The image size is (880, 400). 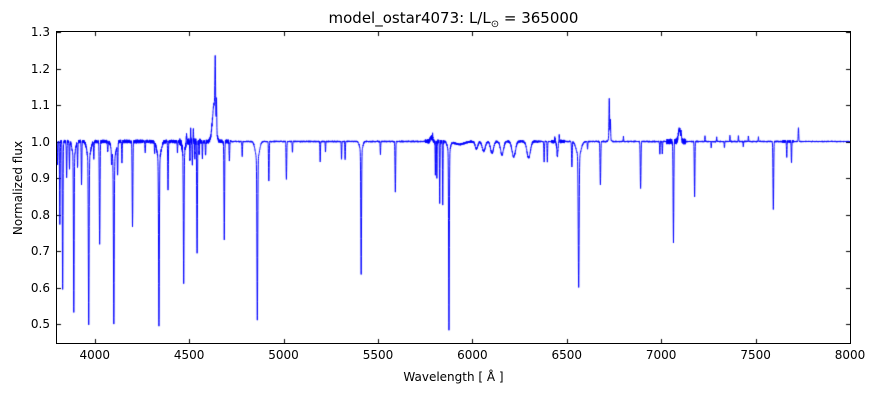 I want to click on chart-title-suffix: = 365000, so click(x=539, y=18).